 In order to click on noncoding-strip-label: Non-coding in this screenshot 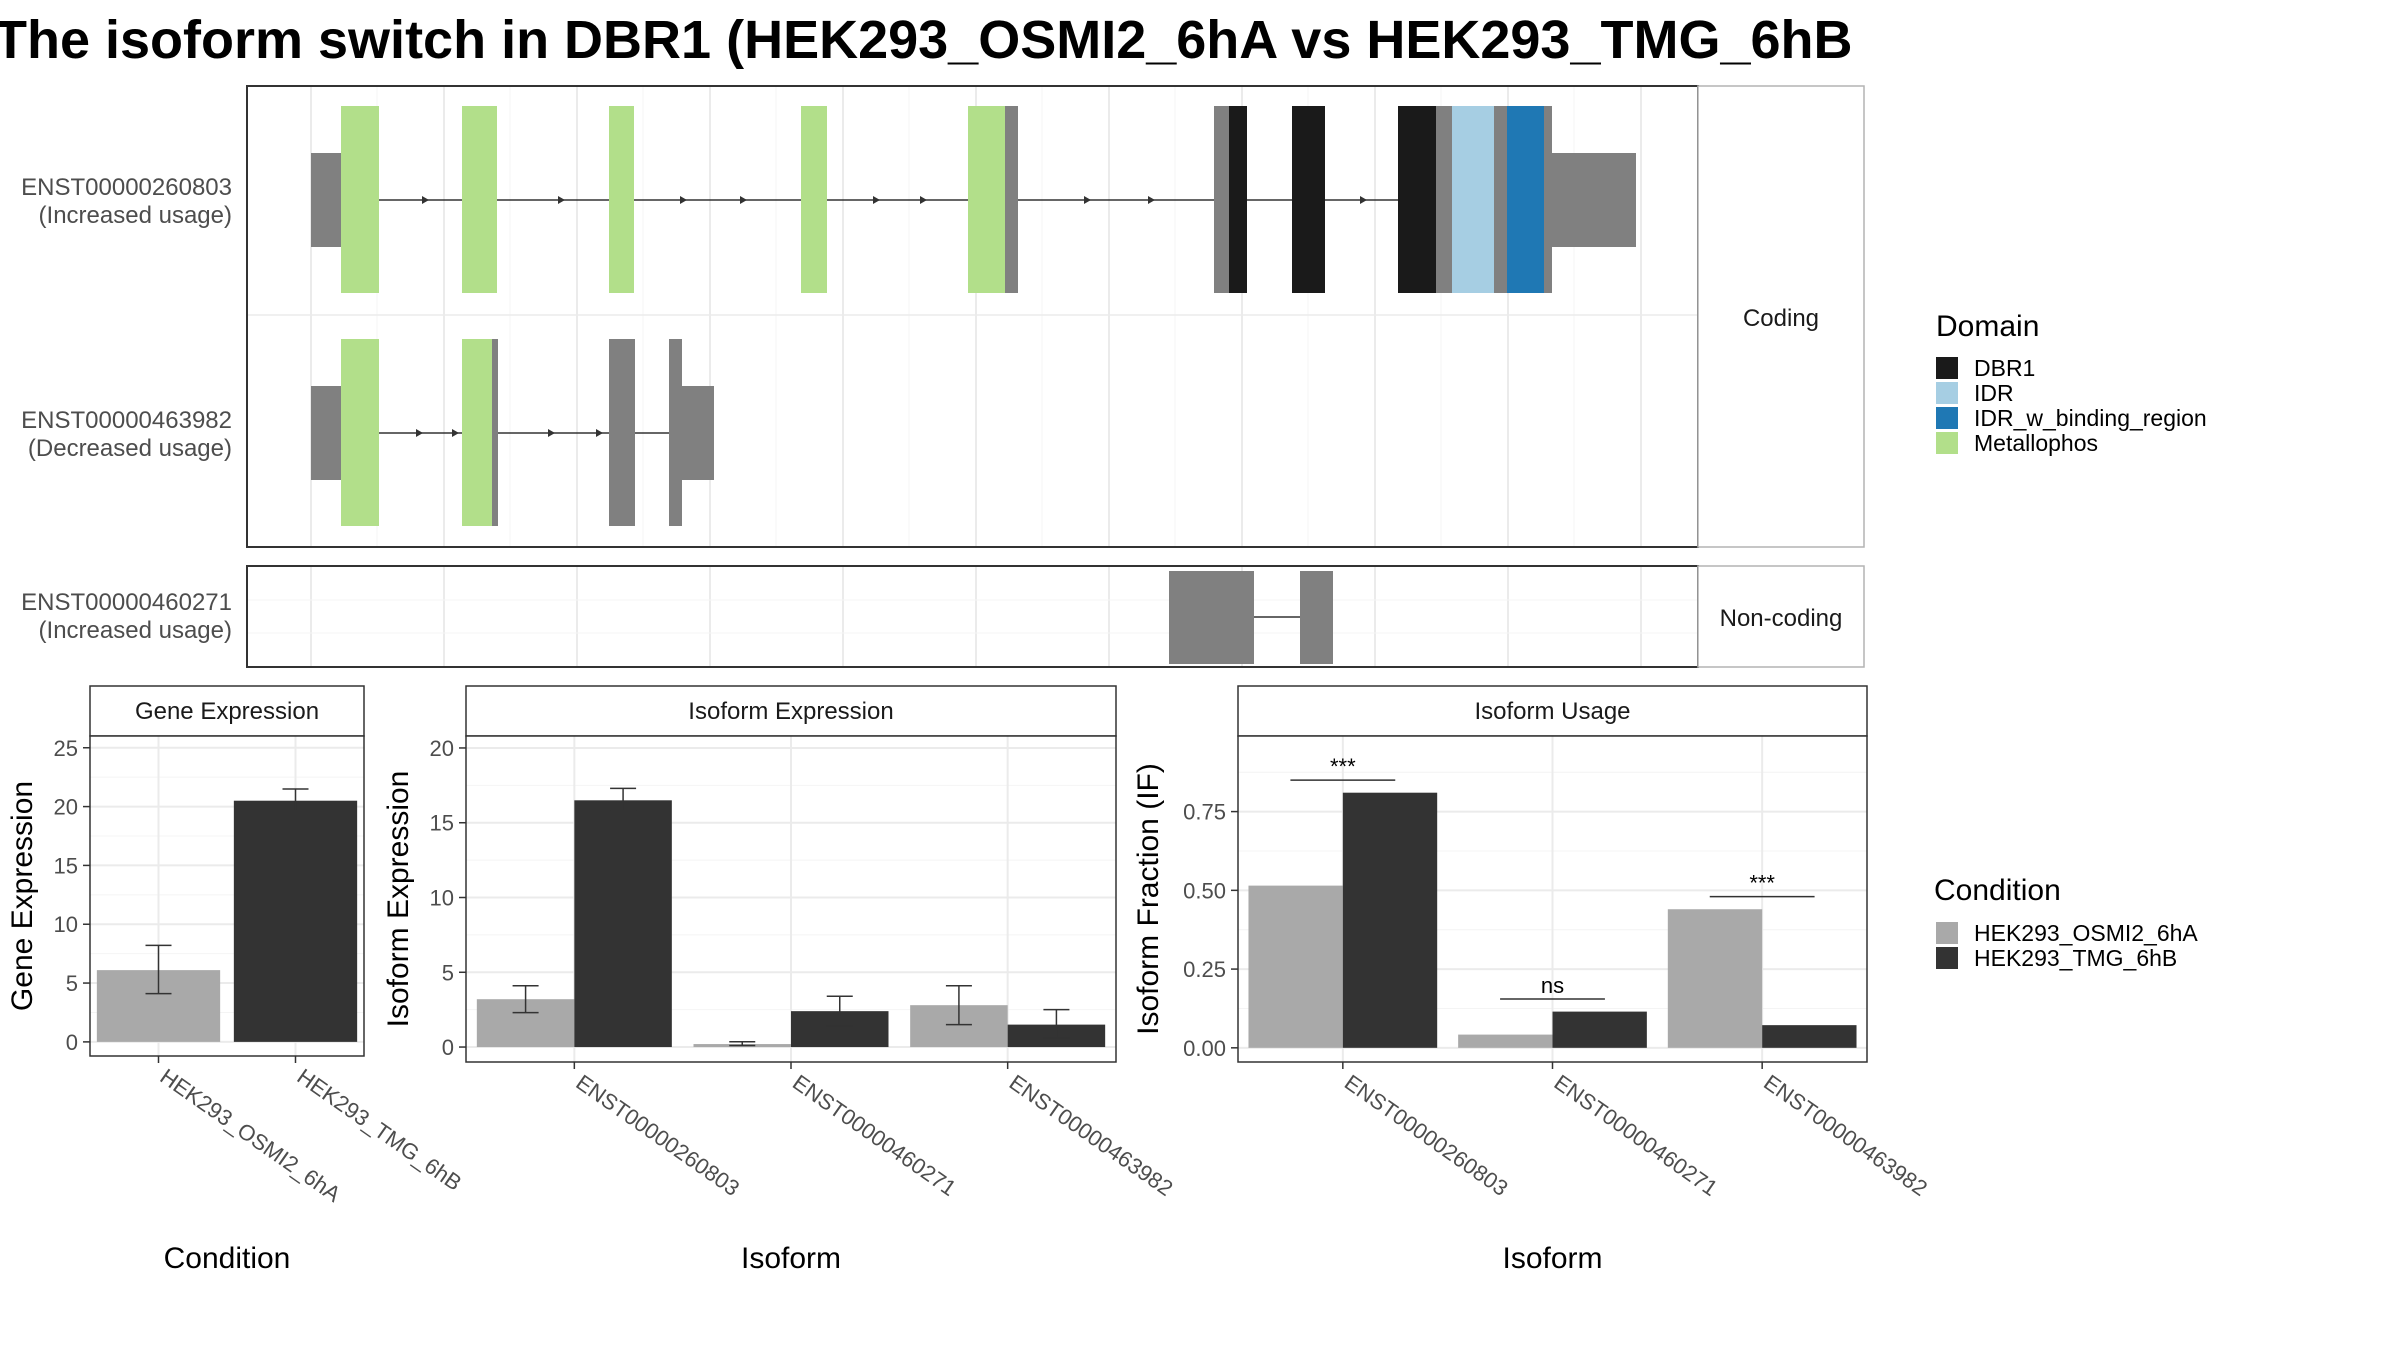, I will do `click(1781, 618)`.